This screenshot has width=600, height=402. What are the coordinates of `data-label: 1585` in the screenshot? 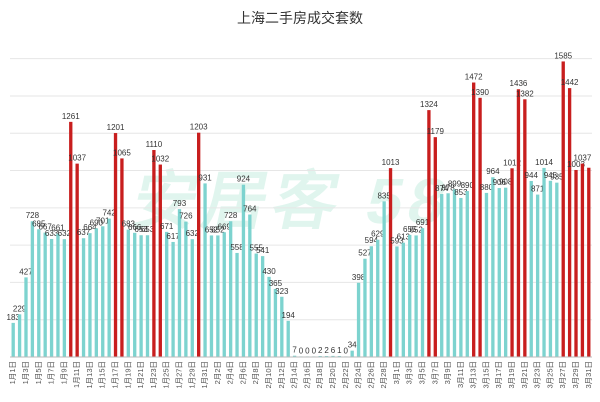 It's located at (563, 55).